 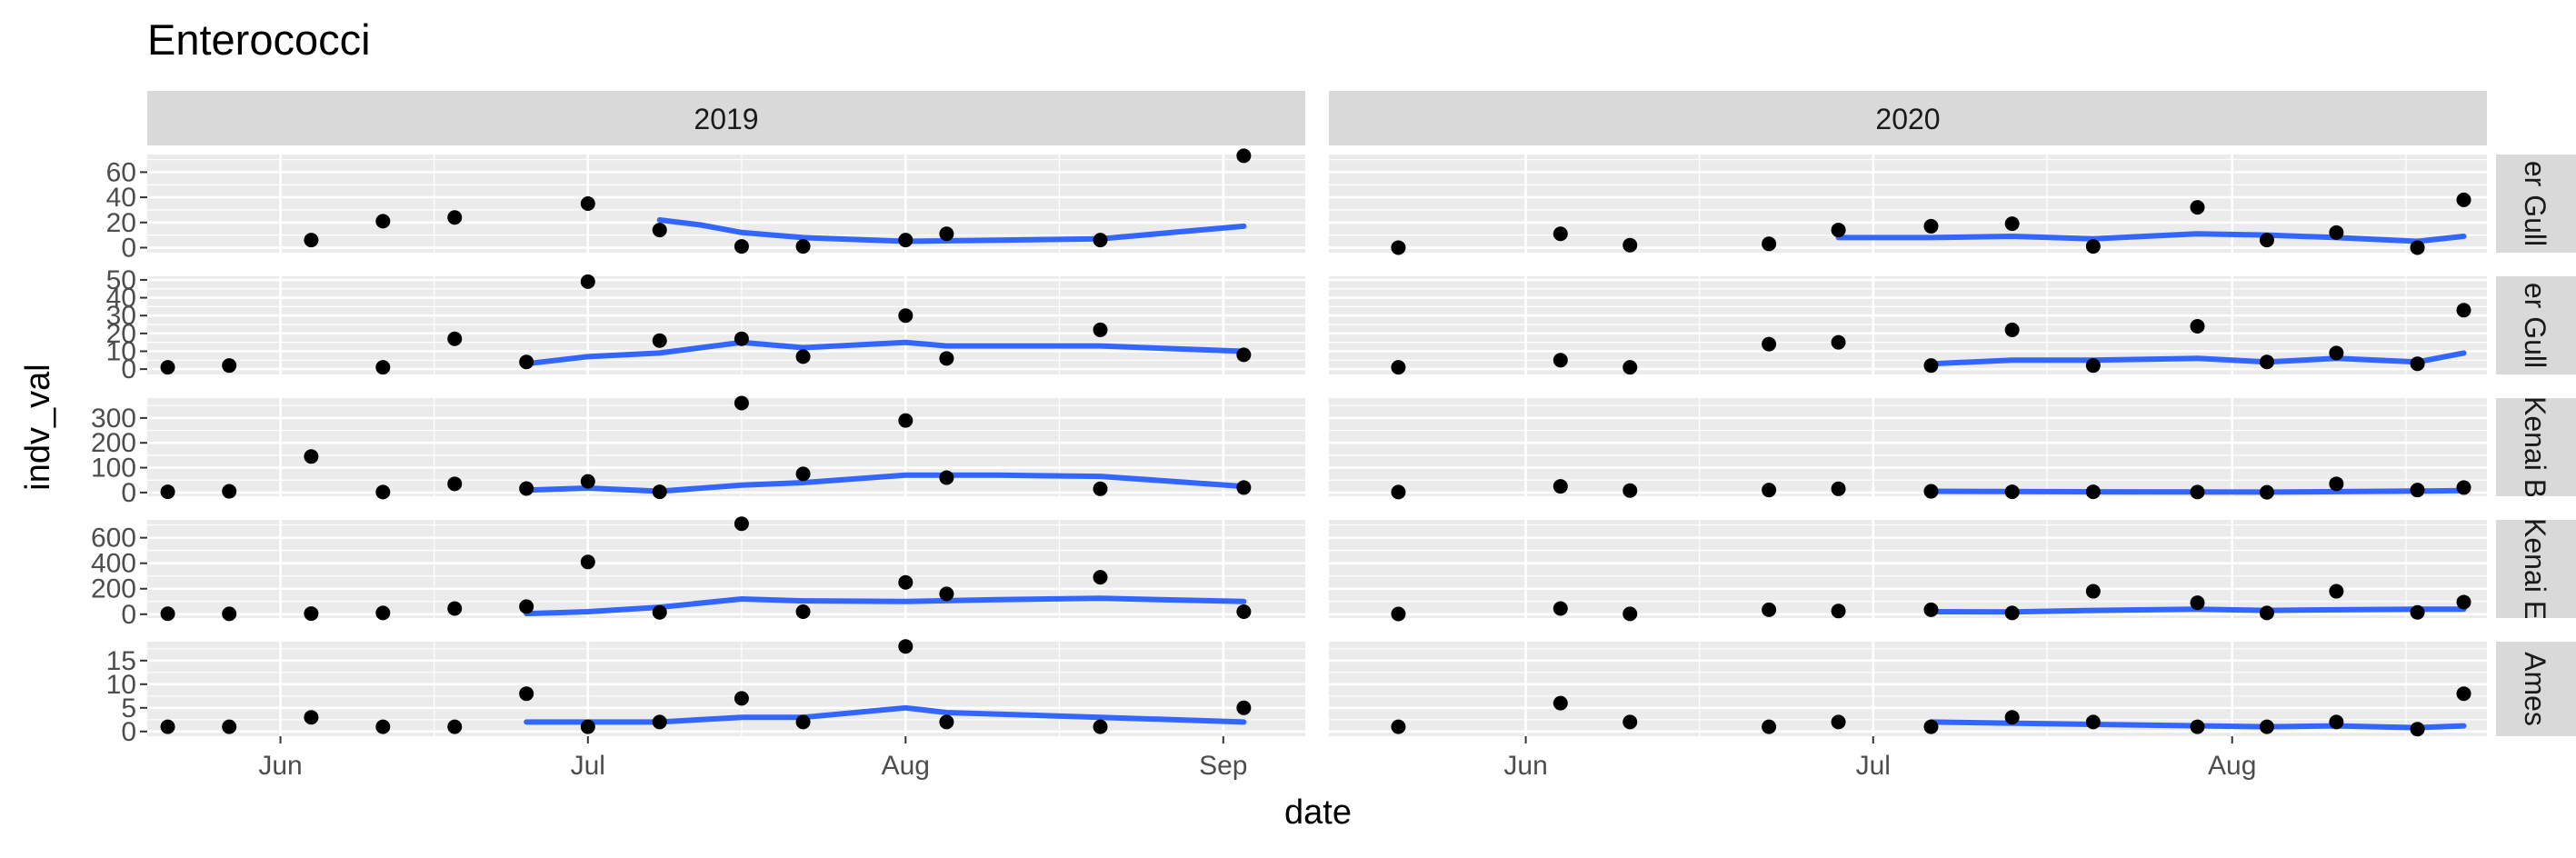 I want to click on x-tick-label: Jun, so click(x=1525, y=766).